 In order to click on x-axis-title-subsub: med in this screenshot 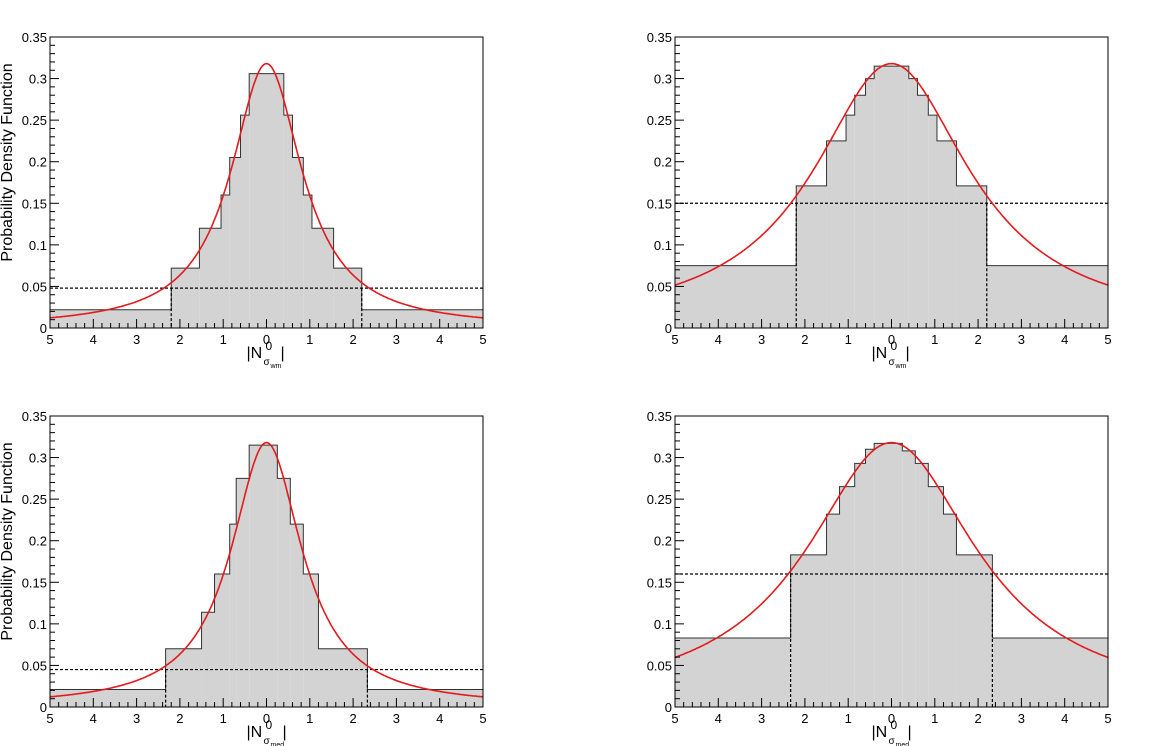, I will do `click(903, 744)`.